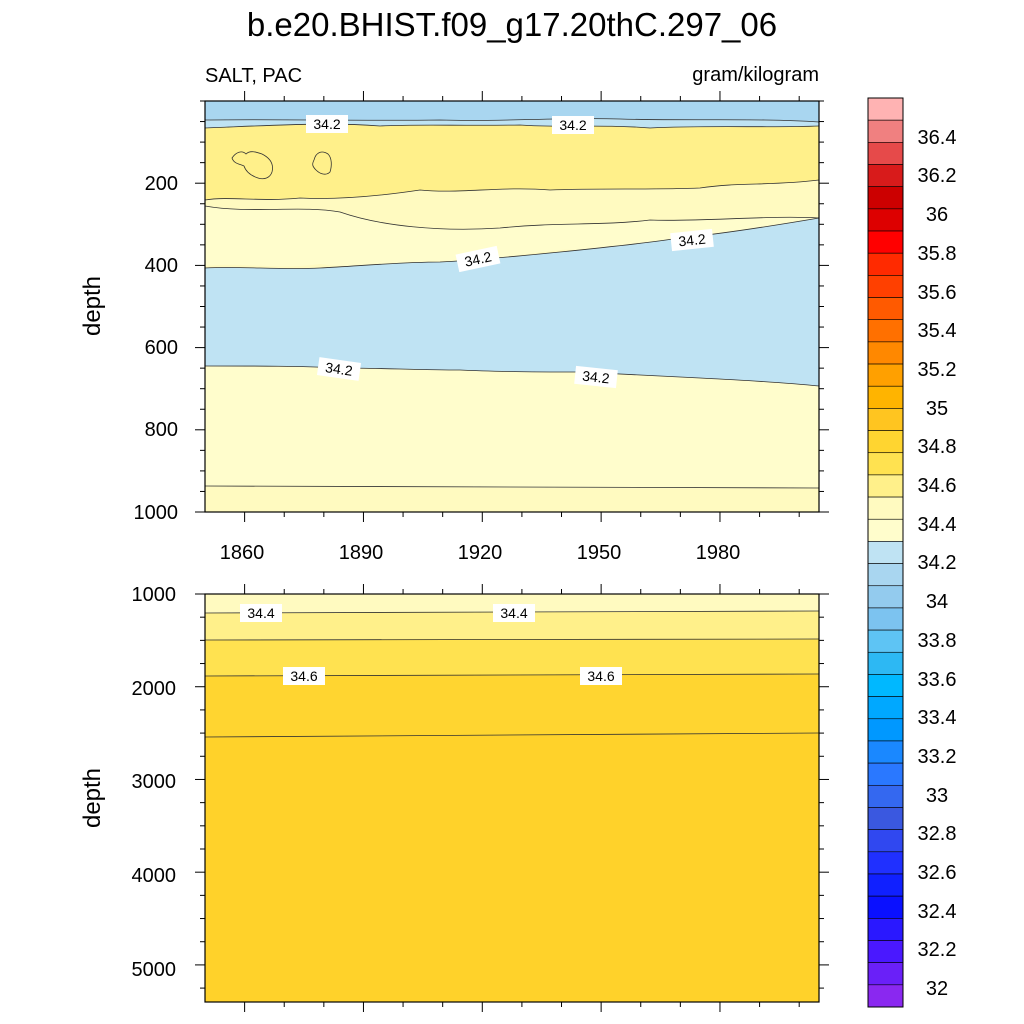 The image size is (1024, 1024). Describe the element at coordinates (512, 190) in the screenshot. I see `upper-contour-34-3-a` at that location.